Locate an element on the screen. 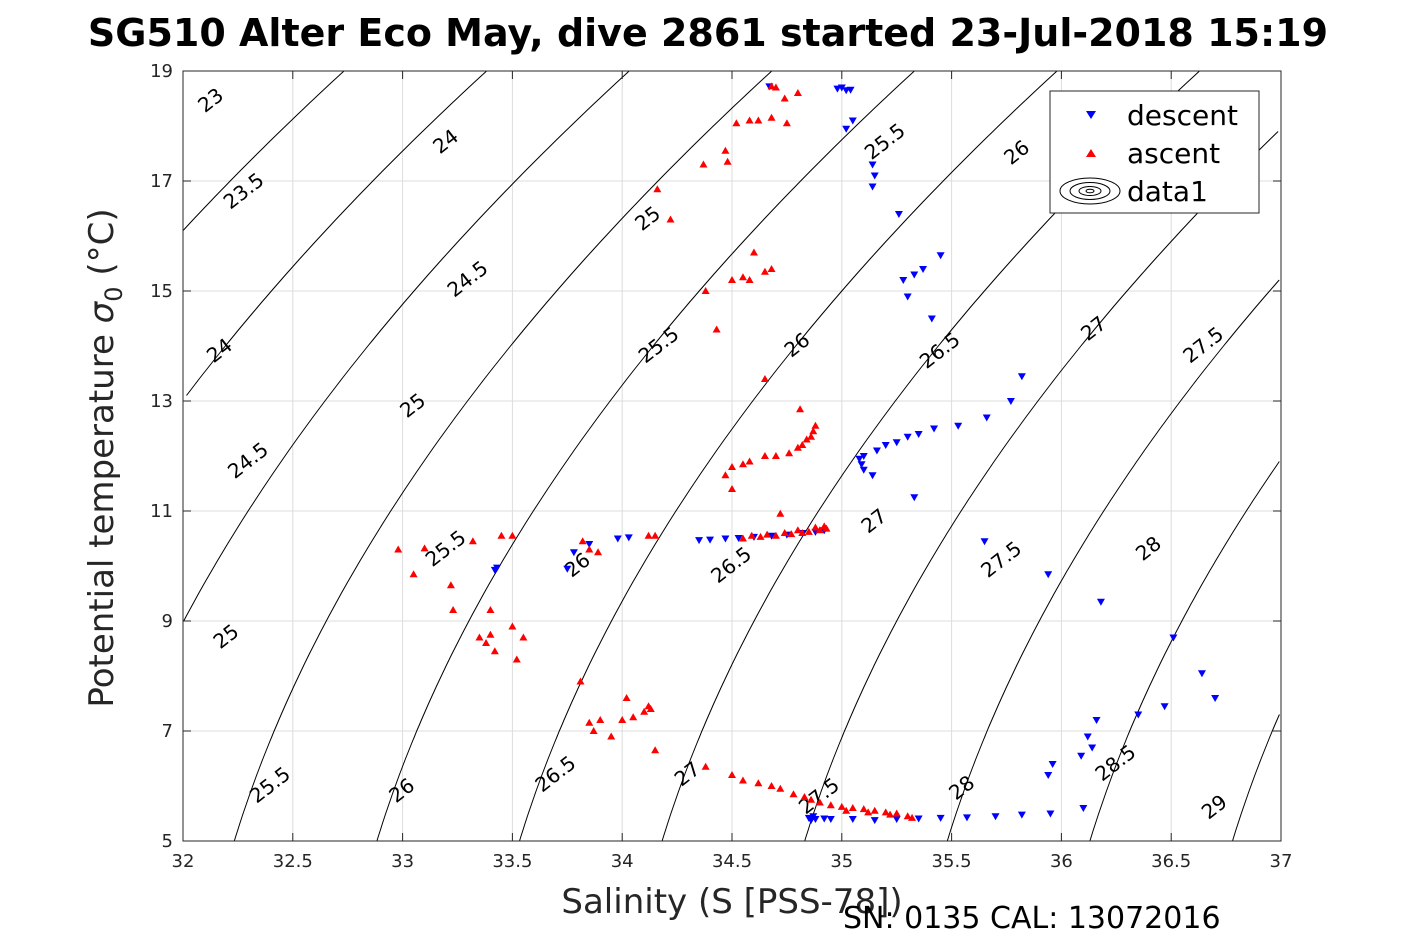 This screenshot has height=945, width=1417. x-tick-label: 33 is located at coordinates (402, 861).